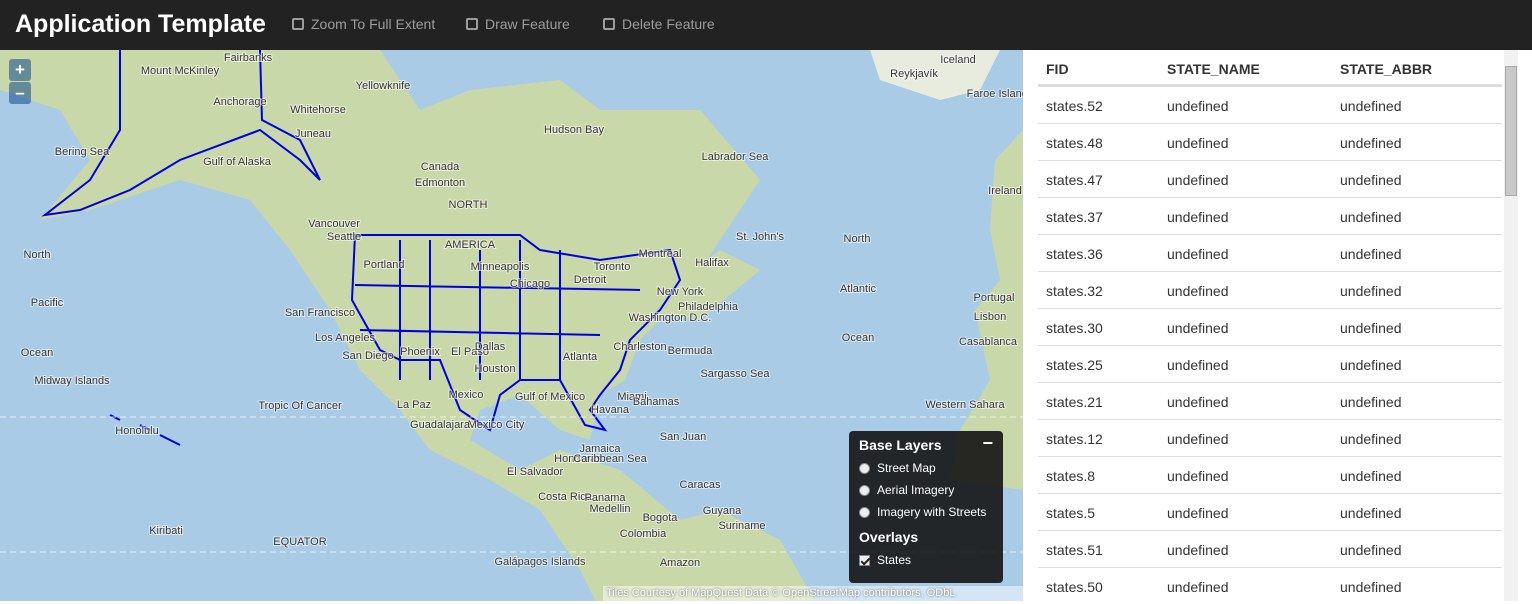 This screenshot has height=604, width=1532. What do you see at coordinates (334, 224) in the screenshot?
I see `map-label: Vancouver` at bounding box center [334, 224].